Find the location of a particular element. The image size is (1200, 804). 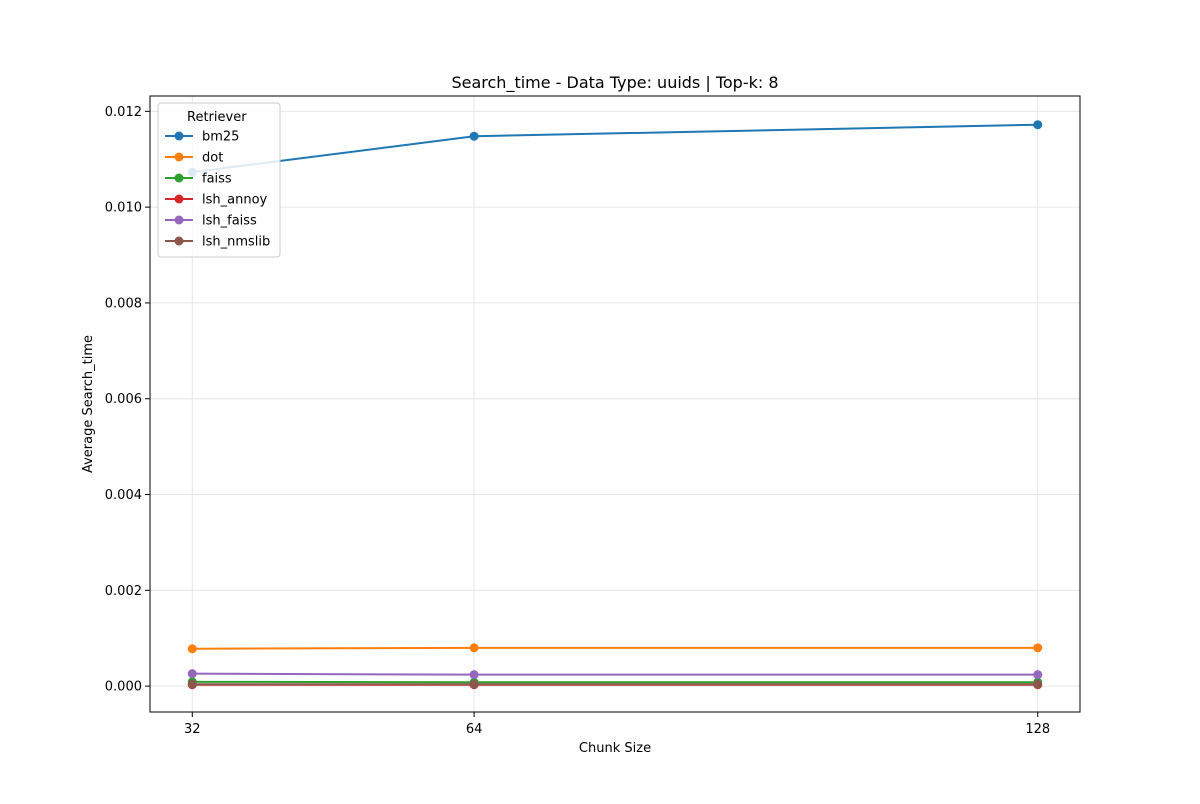

legend-marker-faiss is located at coordinates (179, 178).